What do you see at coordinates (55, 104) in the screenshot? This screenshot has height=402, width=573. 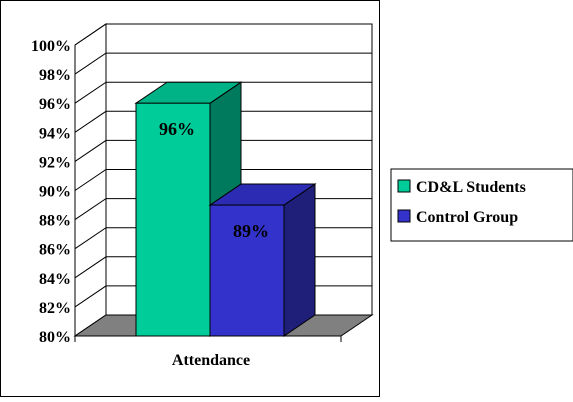 I see `y-tick-label: 96%` at bounding box center [55, 104].